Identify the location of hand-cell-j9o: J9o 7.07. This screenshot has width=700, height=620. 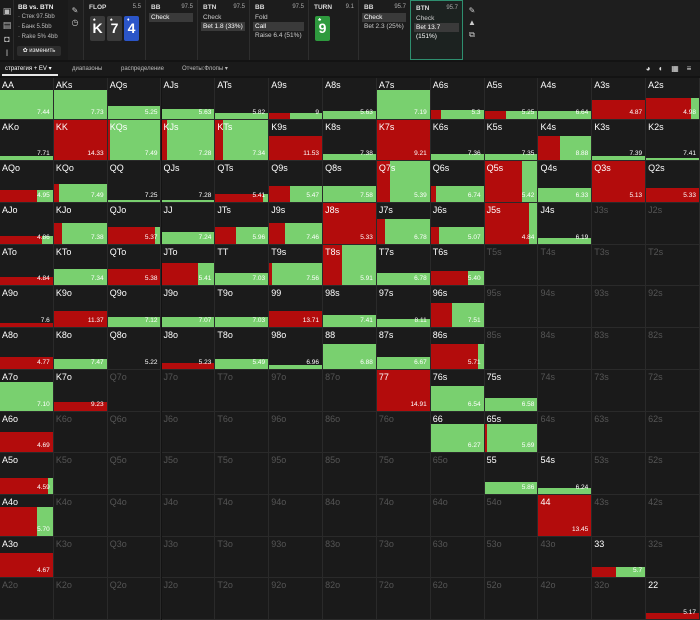
(188, 307).